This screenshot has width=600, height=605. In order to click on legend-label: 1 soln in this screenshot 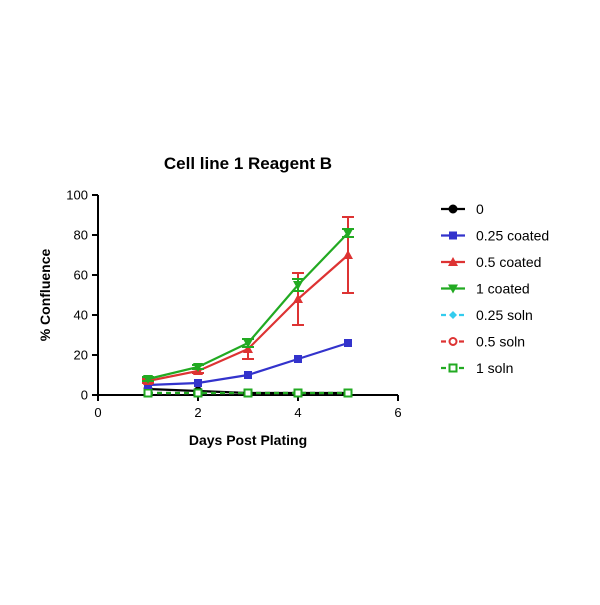, I will do `click(494, 368)`.